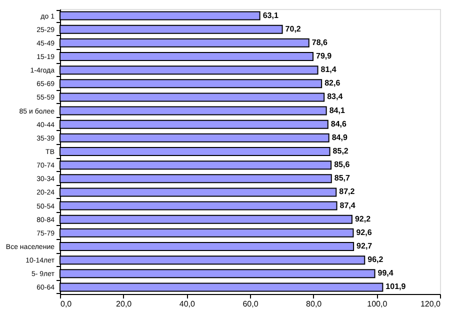 This screenshot has width=468, height=330. Describe the element at coordinates (337, 110) in the screenshot. I see `data-label: 84,1` at that location.